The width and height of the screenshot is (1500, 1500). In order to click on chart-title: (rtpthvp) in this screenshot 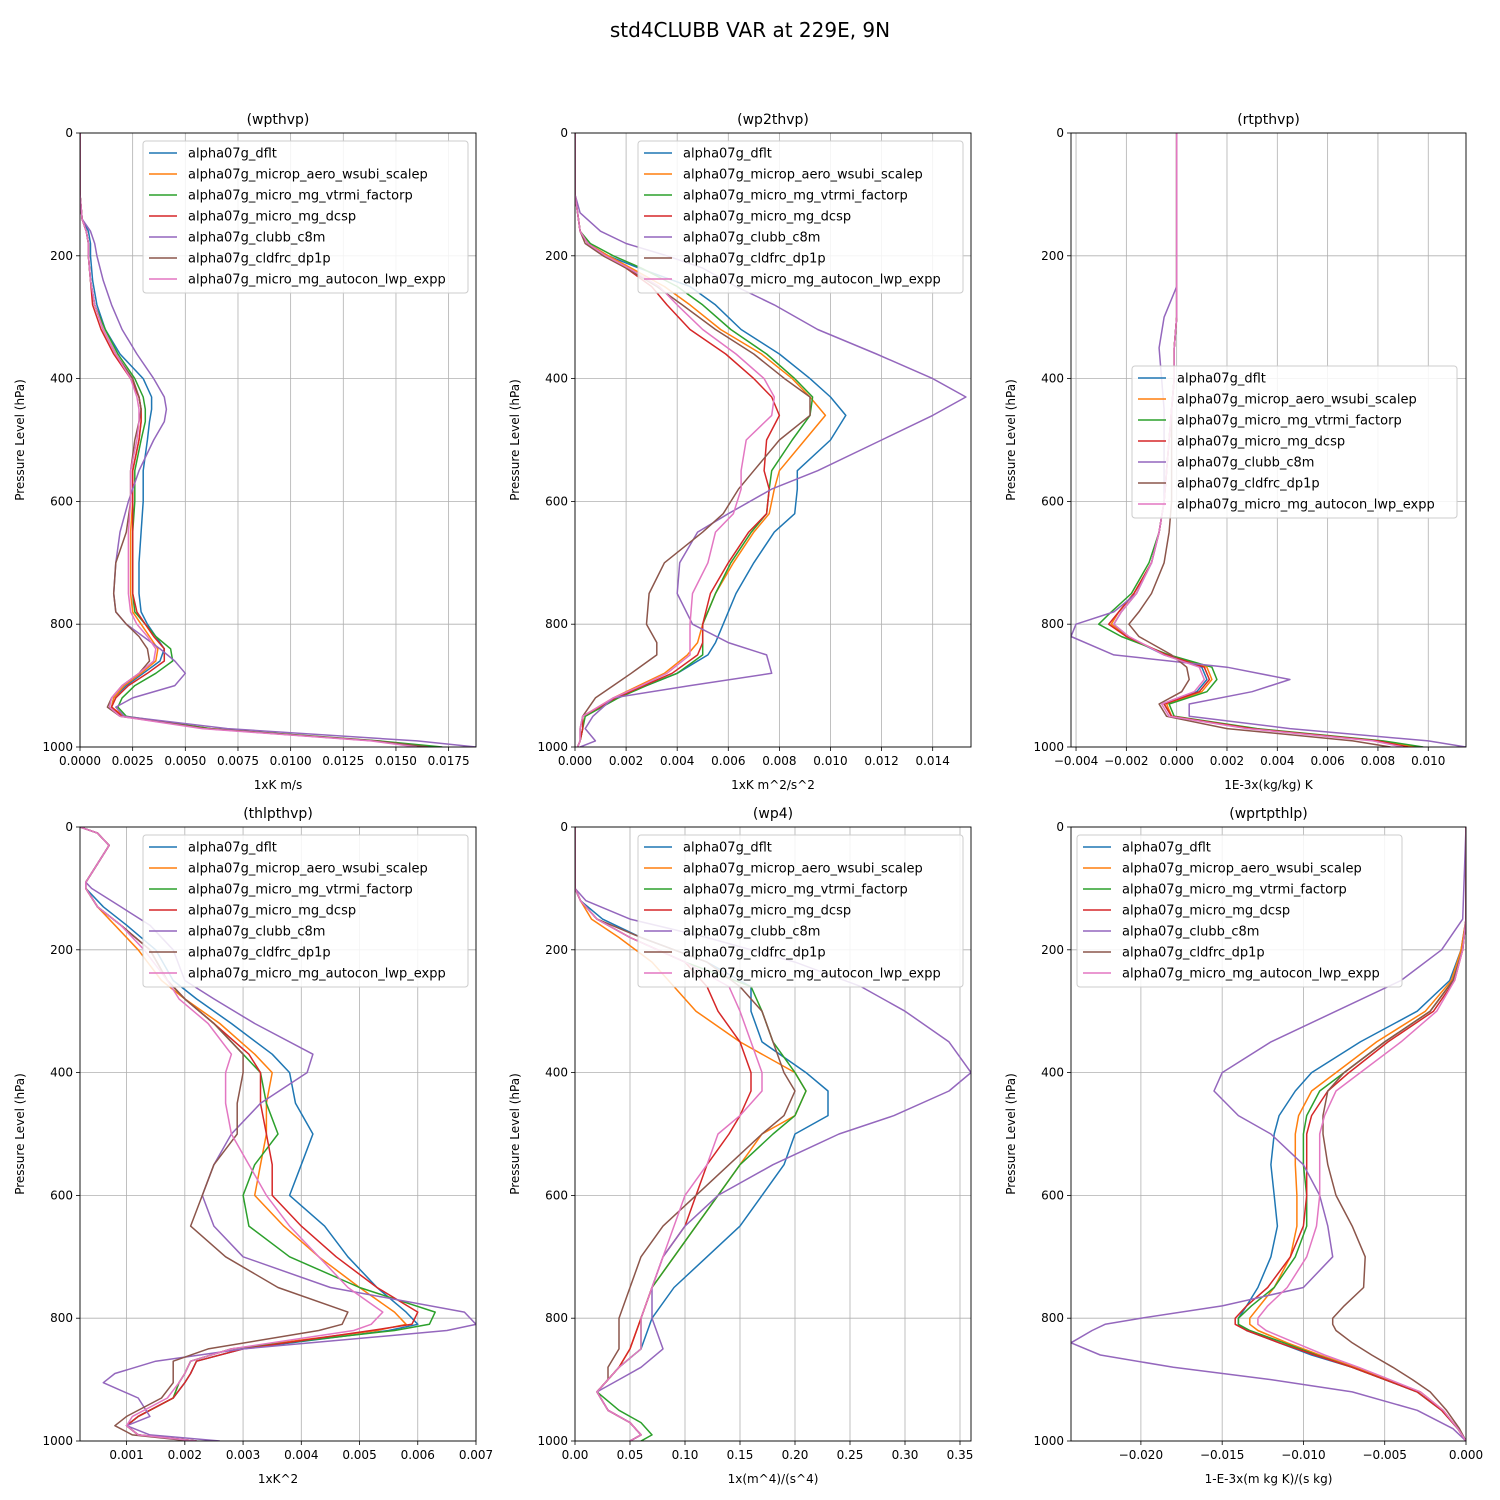, I will do `click(1268, 120)`.